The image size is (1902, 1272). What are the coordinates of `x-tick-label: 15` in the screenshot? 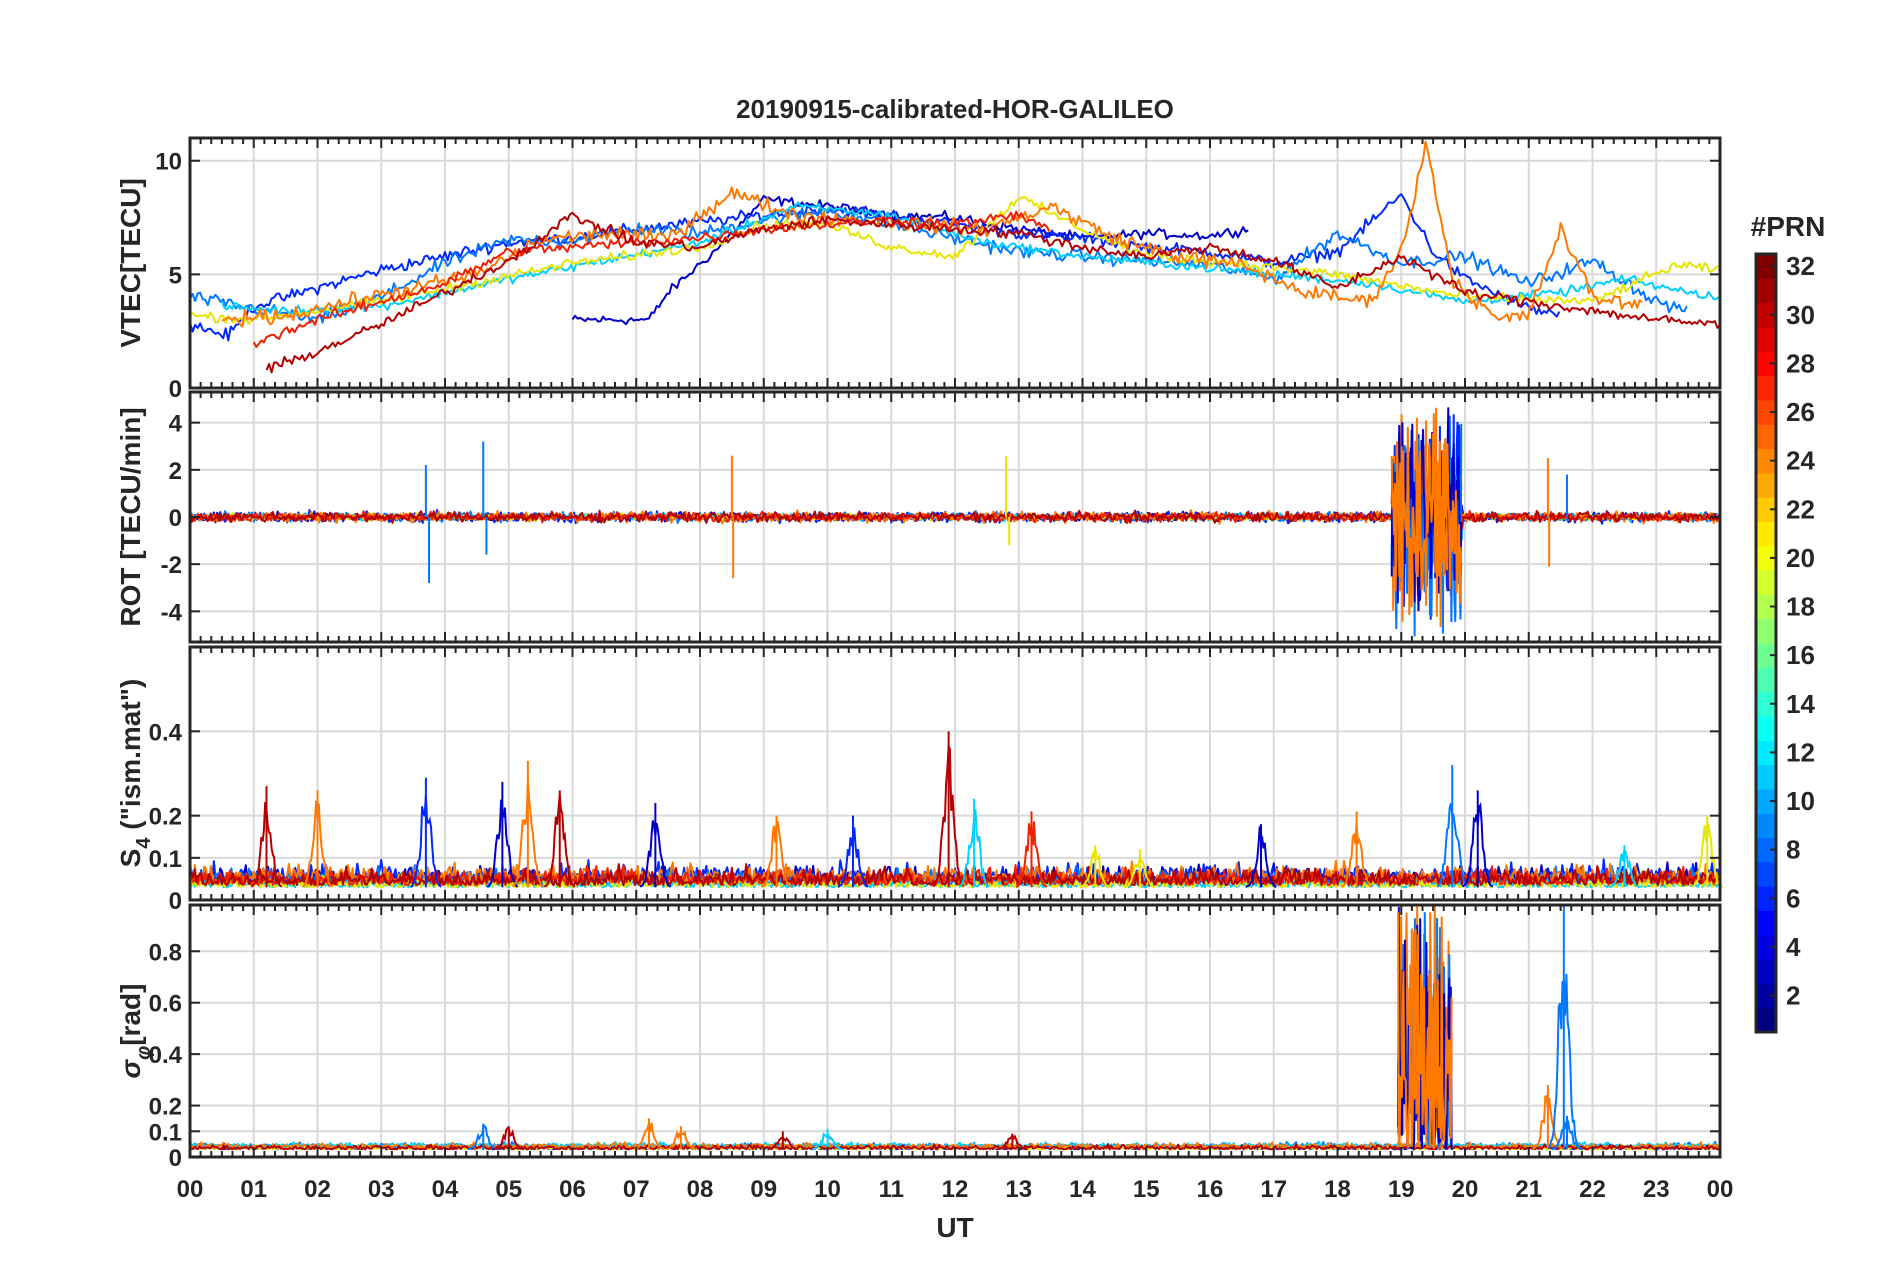 It's located at (1146, 1189).